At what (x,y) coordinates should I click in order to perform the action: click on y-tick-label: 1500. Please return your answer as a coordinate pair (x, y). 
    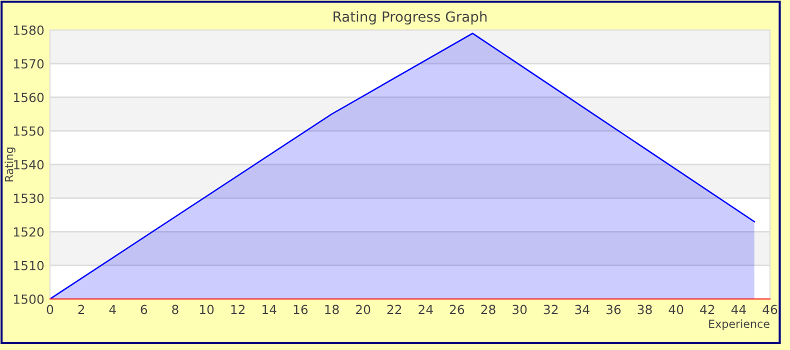
    Looking at the image, I should click on (29, 299).